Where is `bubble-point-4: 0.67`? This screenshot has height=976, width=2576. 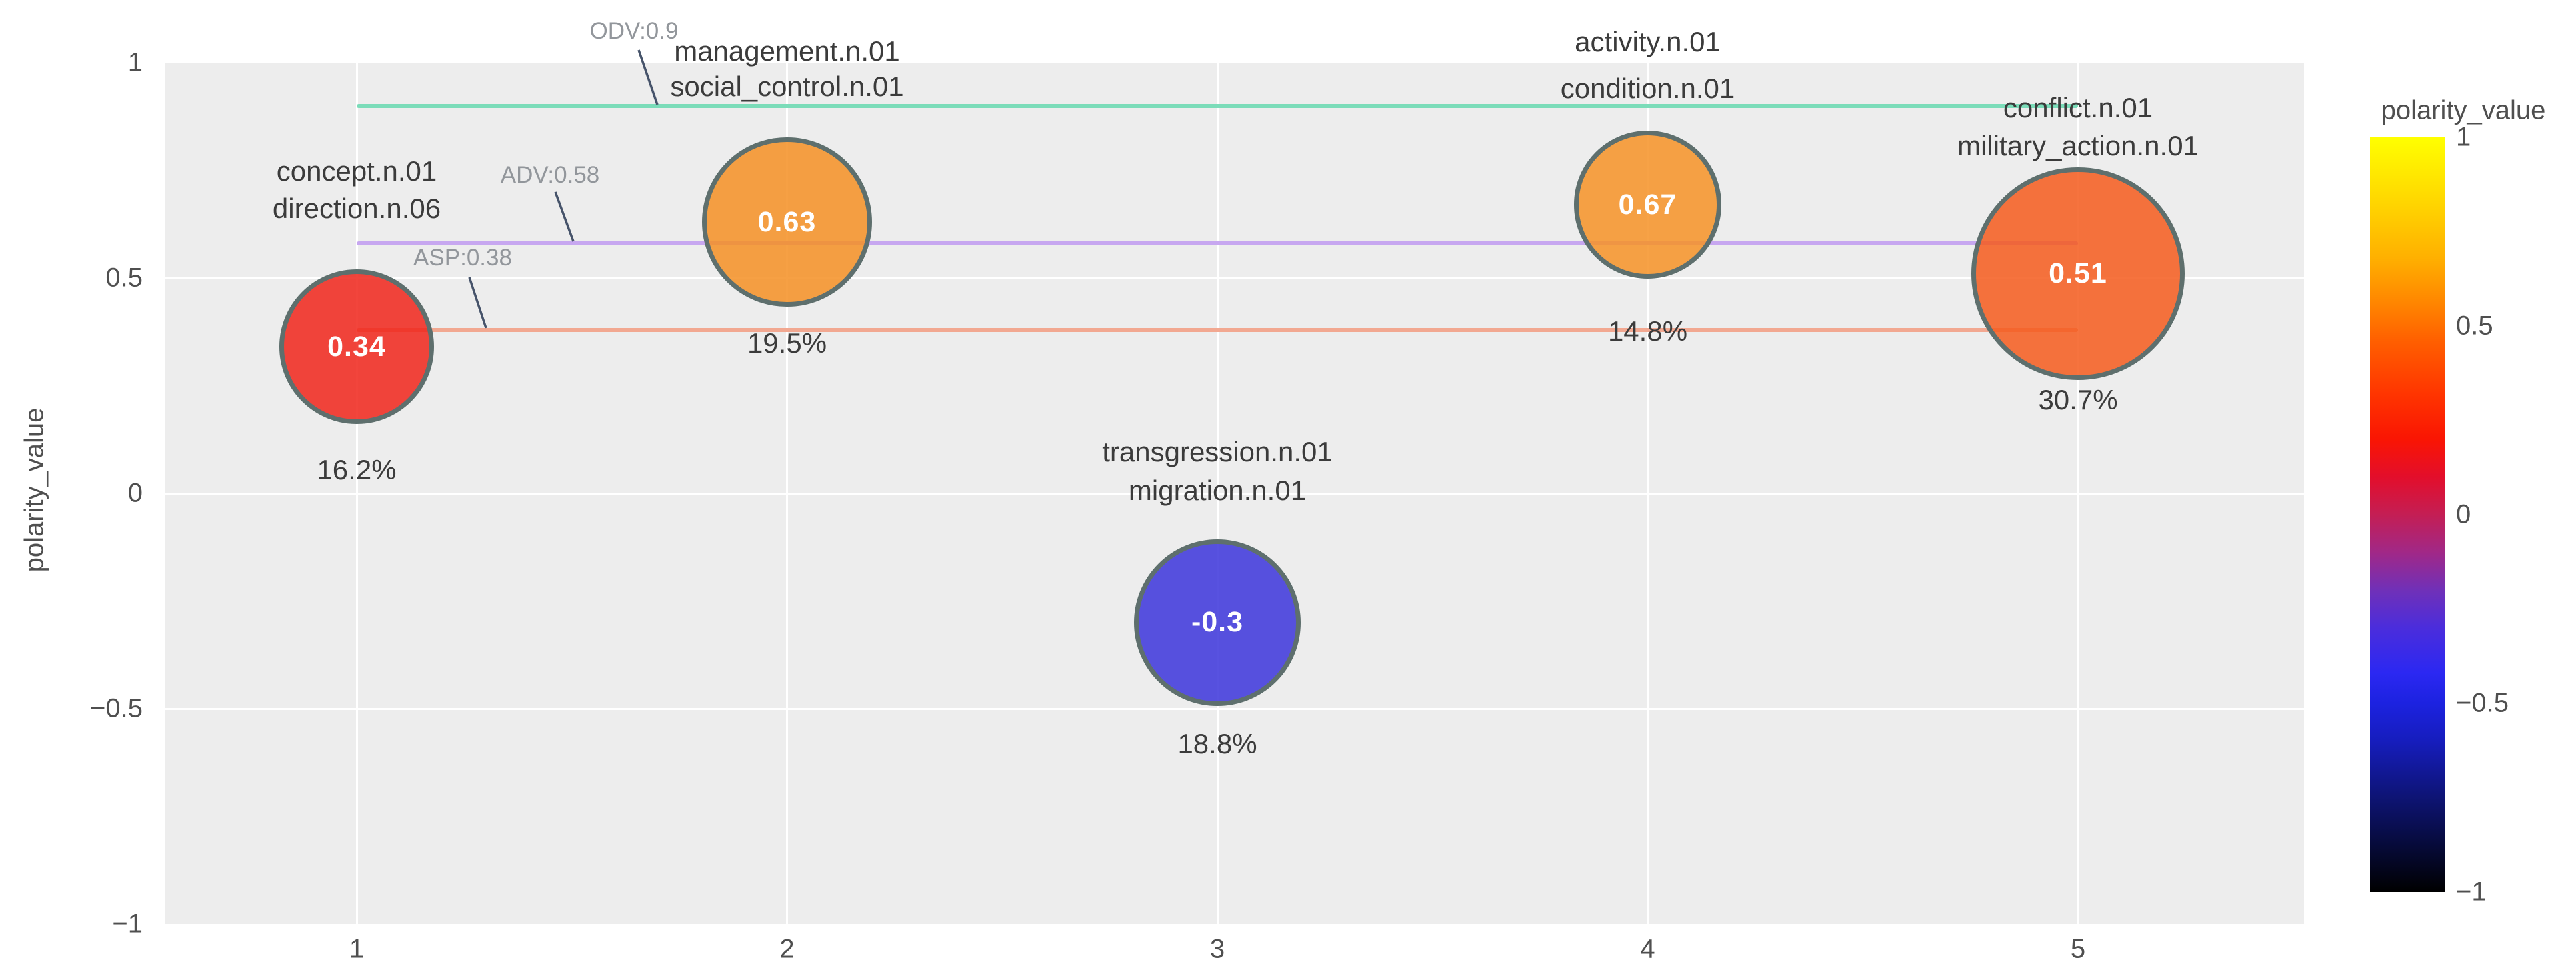 bubble-point-4: 0.67 is located at coordinates (1647, 205).